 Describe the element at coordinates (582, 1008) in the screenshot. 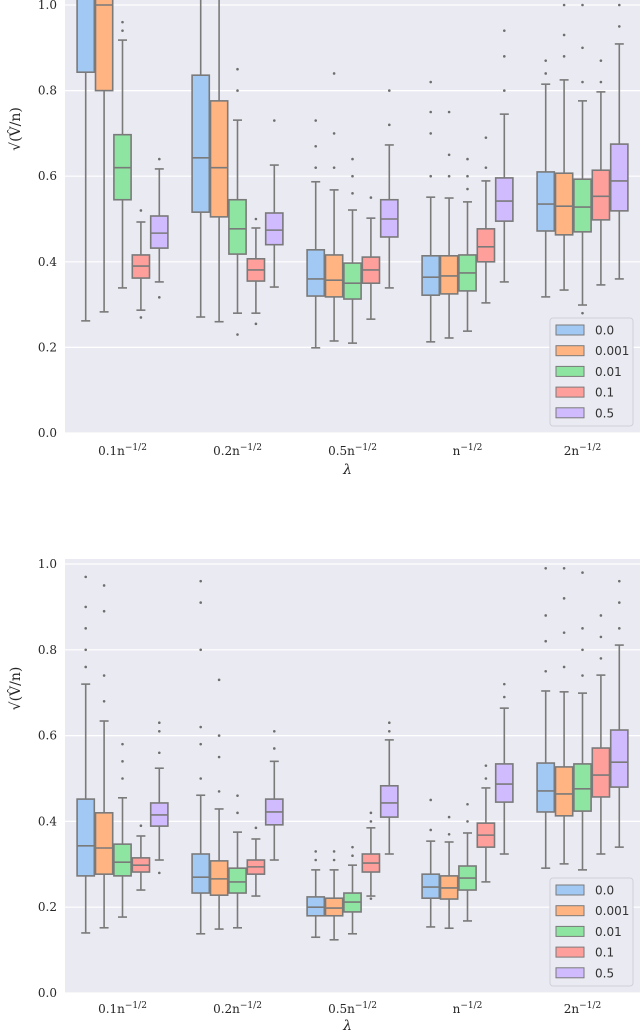

I see `x-tick-label: 2n−1/2` at that location.